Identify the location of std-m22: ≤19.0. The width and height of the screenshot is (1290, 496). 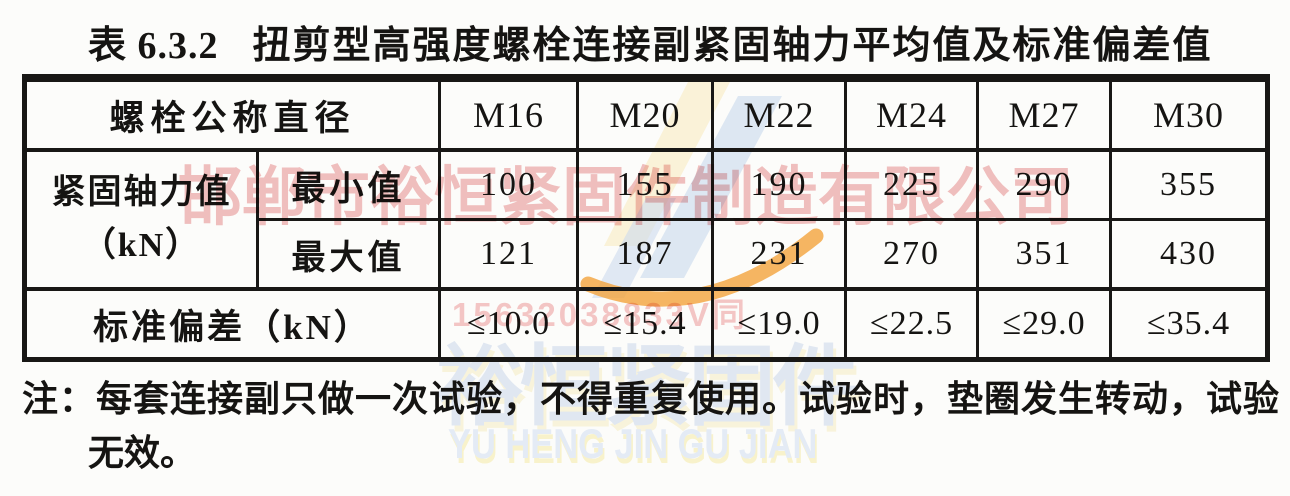
(779, 324).